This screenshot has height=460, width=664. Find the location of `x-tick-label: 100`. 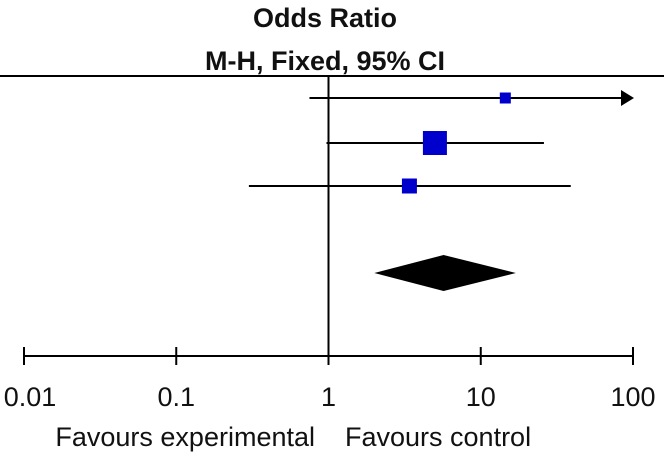

x-tick-label: 100 is located at coordinates (632, 397).